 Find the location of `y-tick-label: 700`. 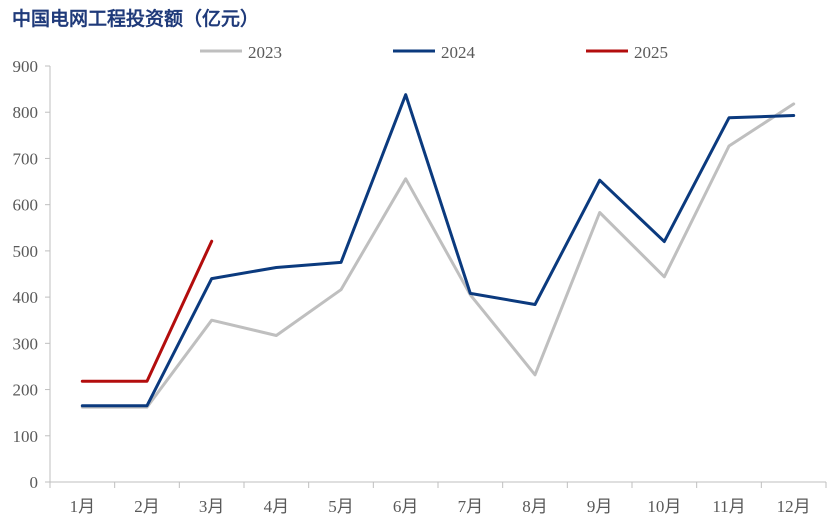

y-tick-label: 700 is located at coordinates (26, 158).